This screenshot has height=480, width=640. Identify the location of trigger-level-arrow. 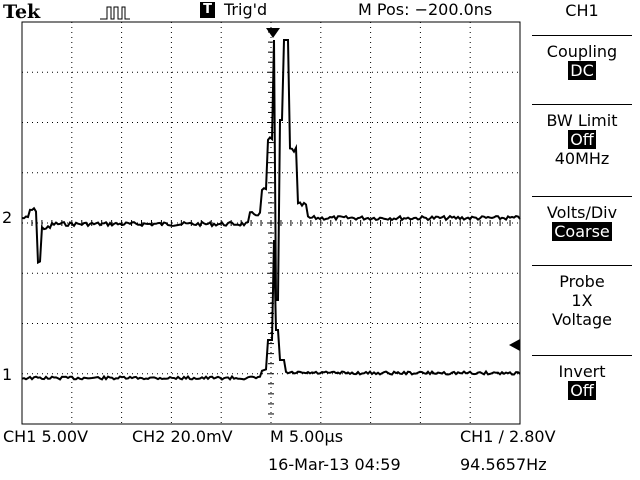
(514, 345).